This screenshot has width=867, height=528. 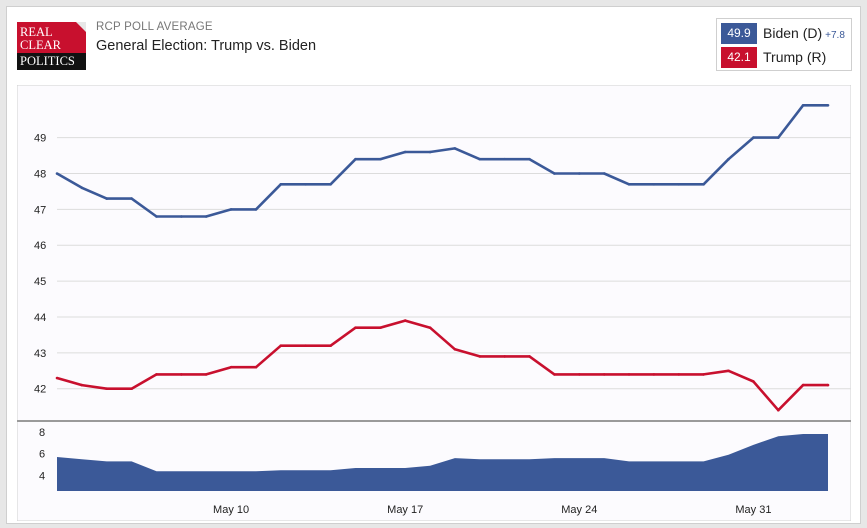 I want to click on legend-biden-label: Biden (D) +7.8, so click(x=804, y=34).